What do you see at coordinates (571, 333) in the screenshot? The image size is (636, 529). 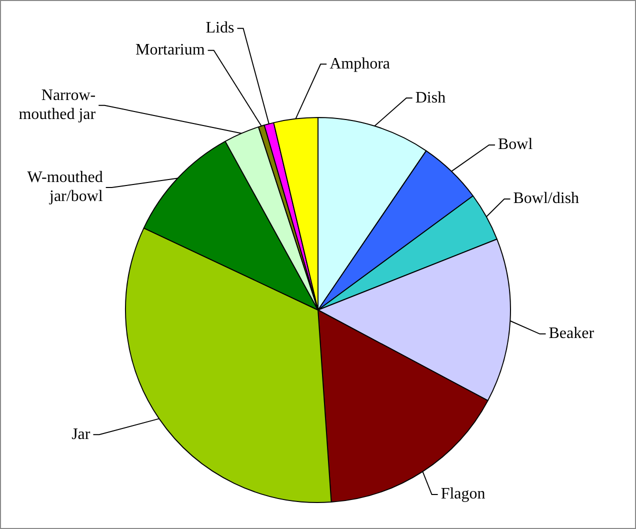 I see `slice-label: Beaker` at bounding box center [571, 333].